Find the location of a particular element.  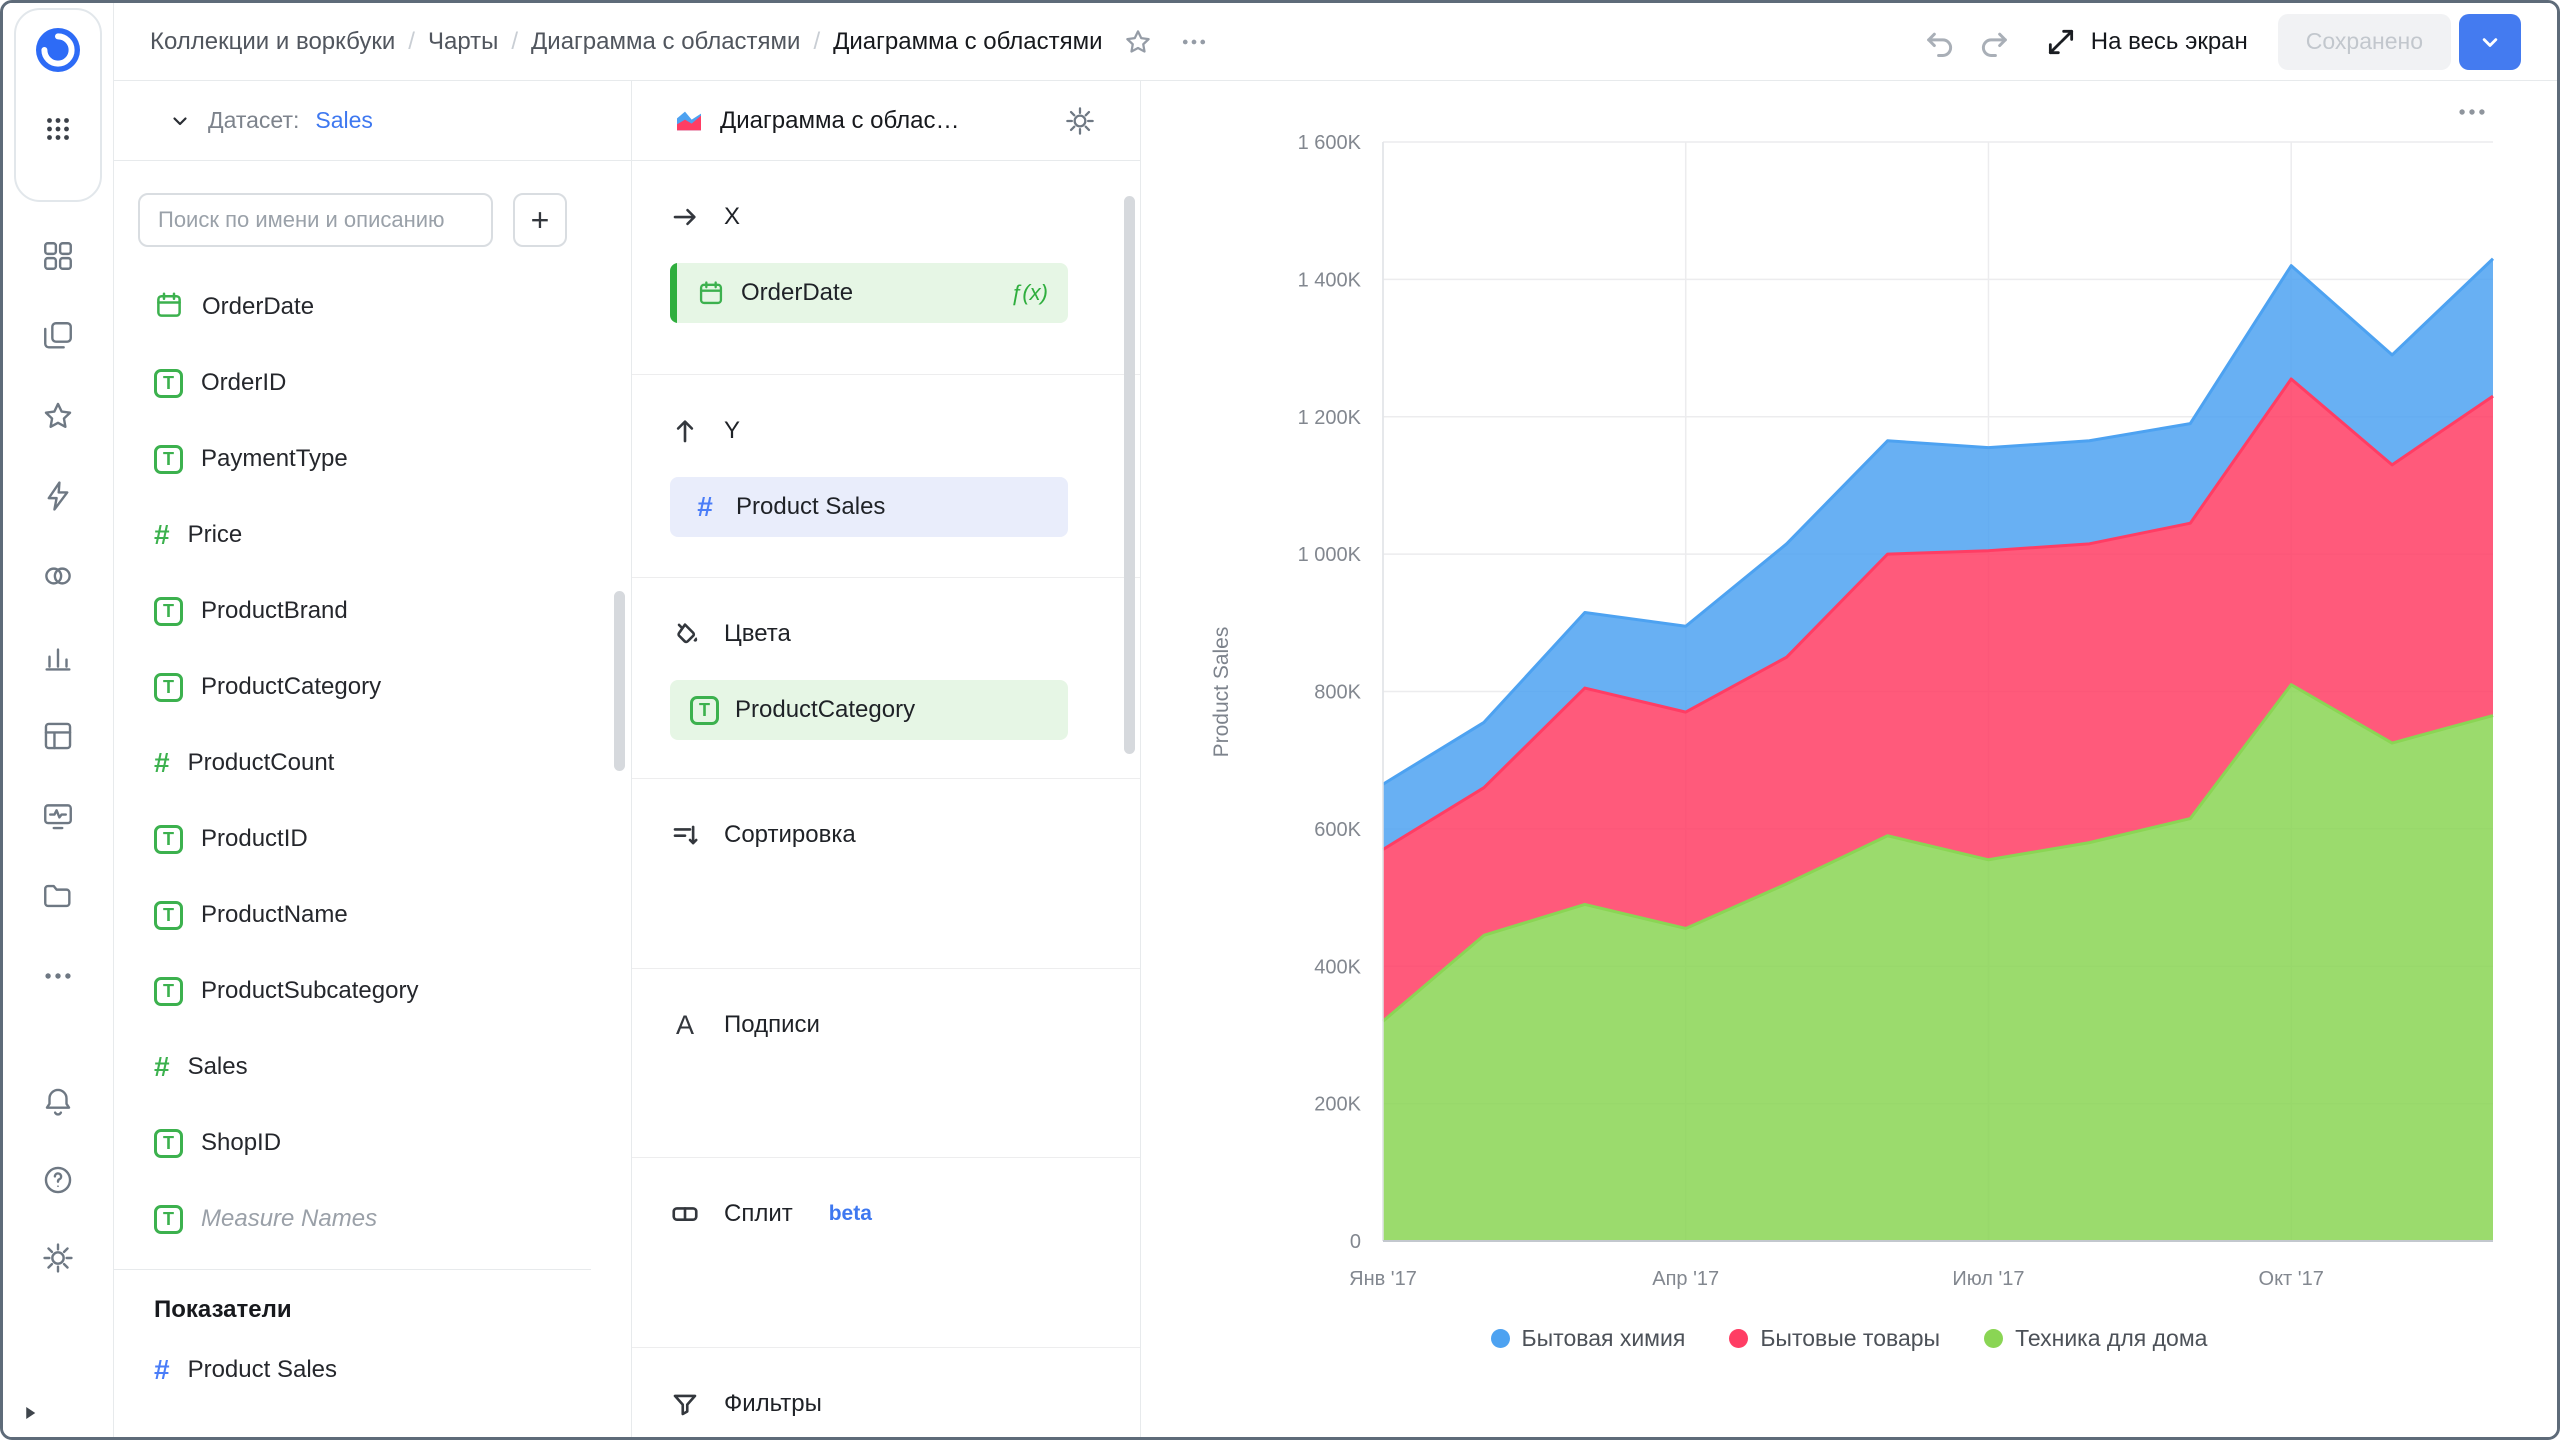

save-menu-button is located at coordinates (2490, 41).